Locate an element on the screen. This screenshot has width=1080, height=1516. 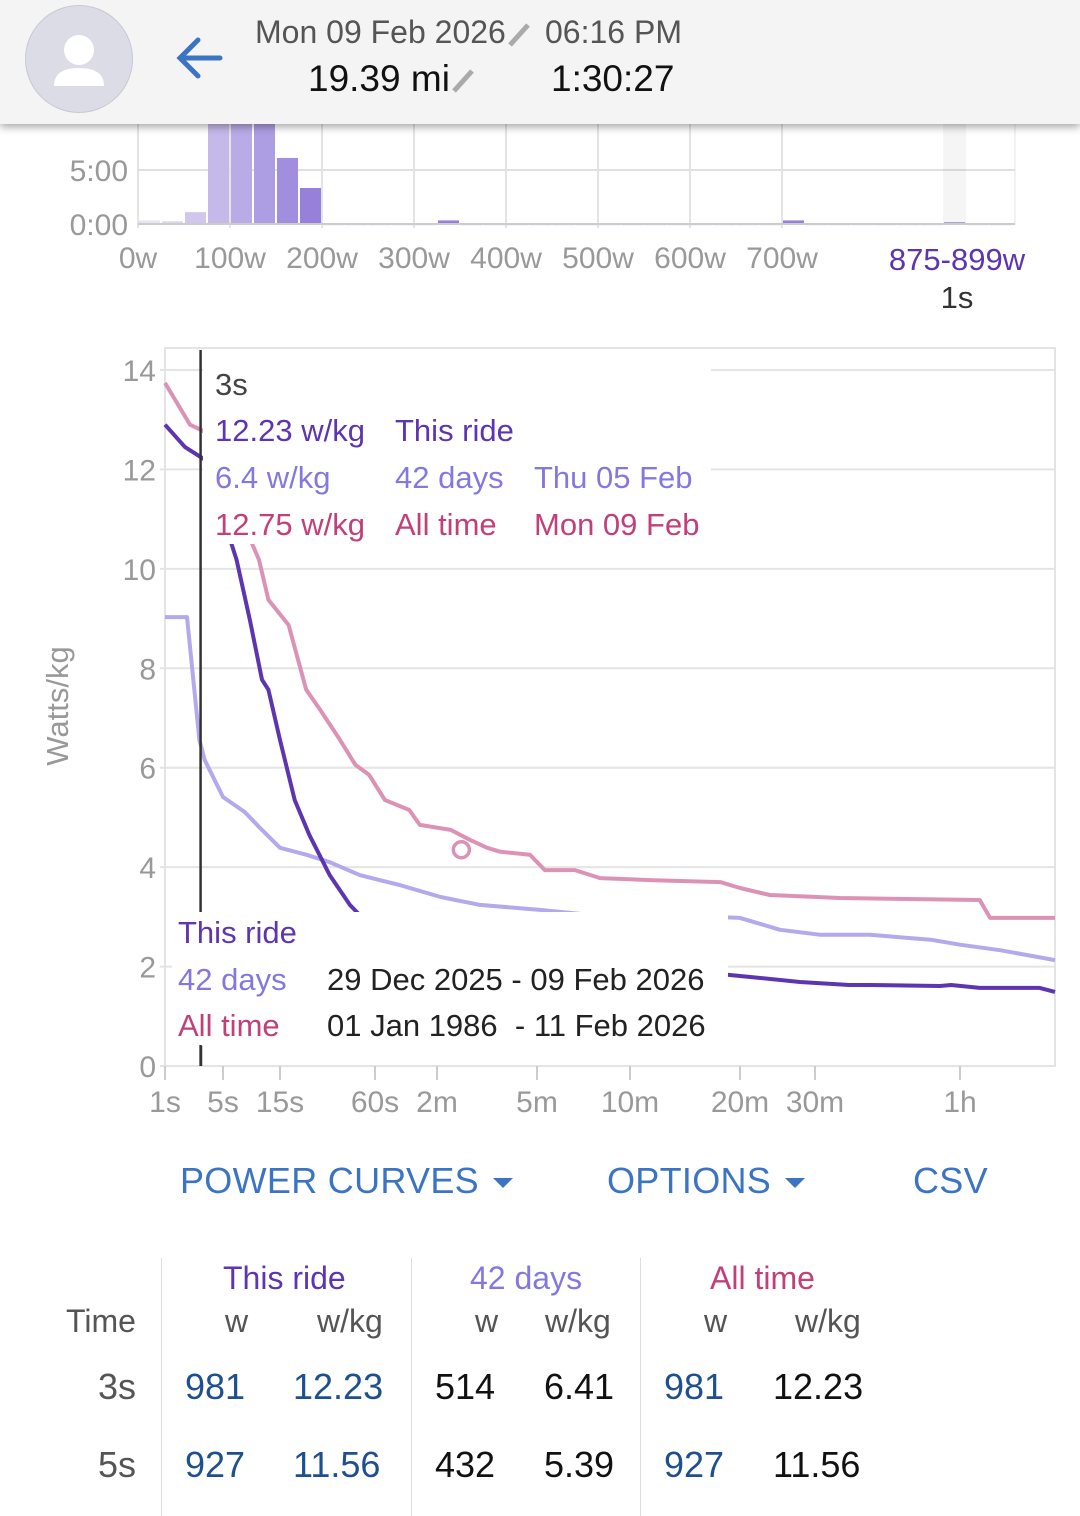
activity-distance: 19.39 mi is located at coordinates (393, 79).